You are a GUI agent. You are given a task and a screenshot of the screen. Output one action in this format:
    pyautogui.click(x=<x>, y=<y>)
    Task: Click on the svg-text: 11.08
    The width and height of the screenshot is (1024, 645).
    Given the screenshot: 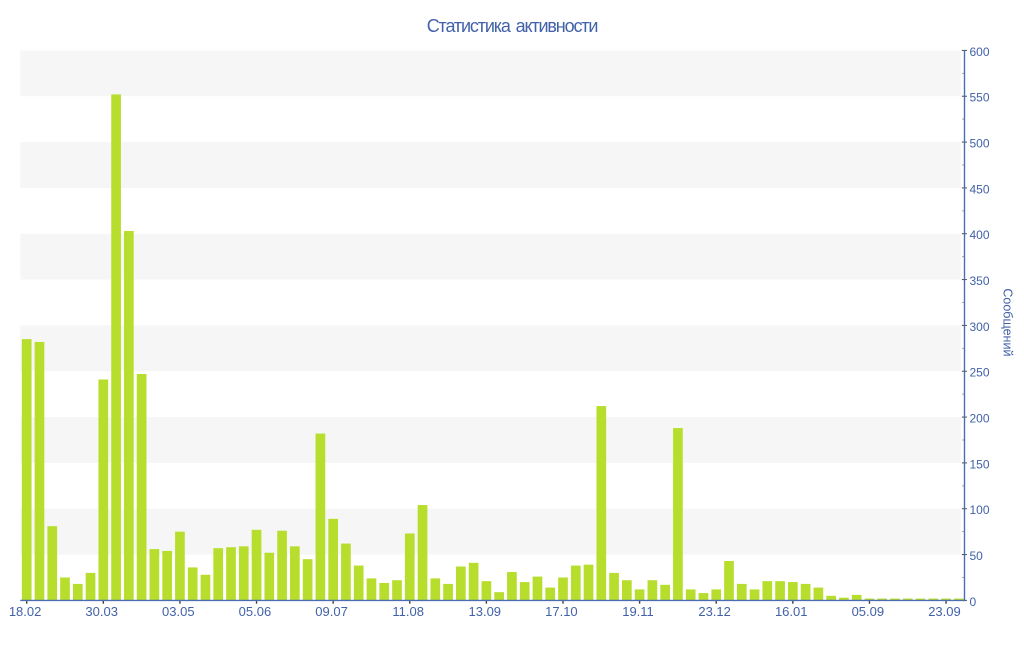 What is the action you would take?
    pyautogui.click(x=408, y=611)
    